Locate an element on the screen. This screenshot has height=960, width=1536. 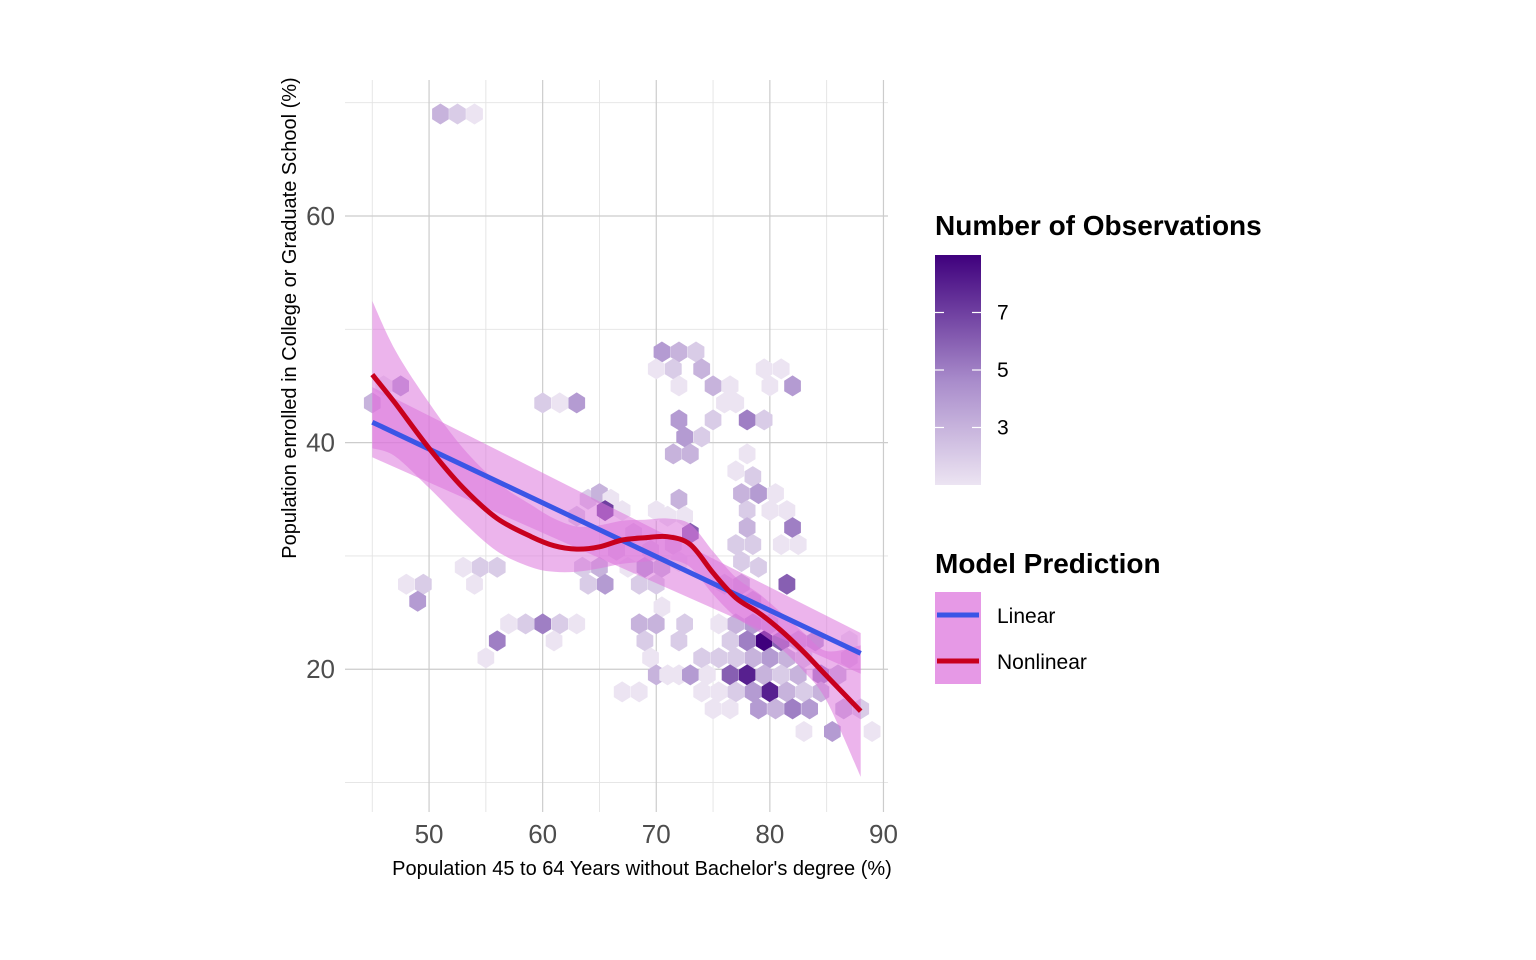
colorbar-ticks: 3 5 7 is located at coordinates (972, 371).